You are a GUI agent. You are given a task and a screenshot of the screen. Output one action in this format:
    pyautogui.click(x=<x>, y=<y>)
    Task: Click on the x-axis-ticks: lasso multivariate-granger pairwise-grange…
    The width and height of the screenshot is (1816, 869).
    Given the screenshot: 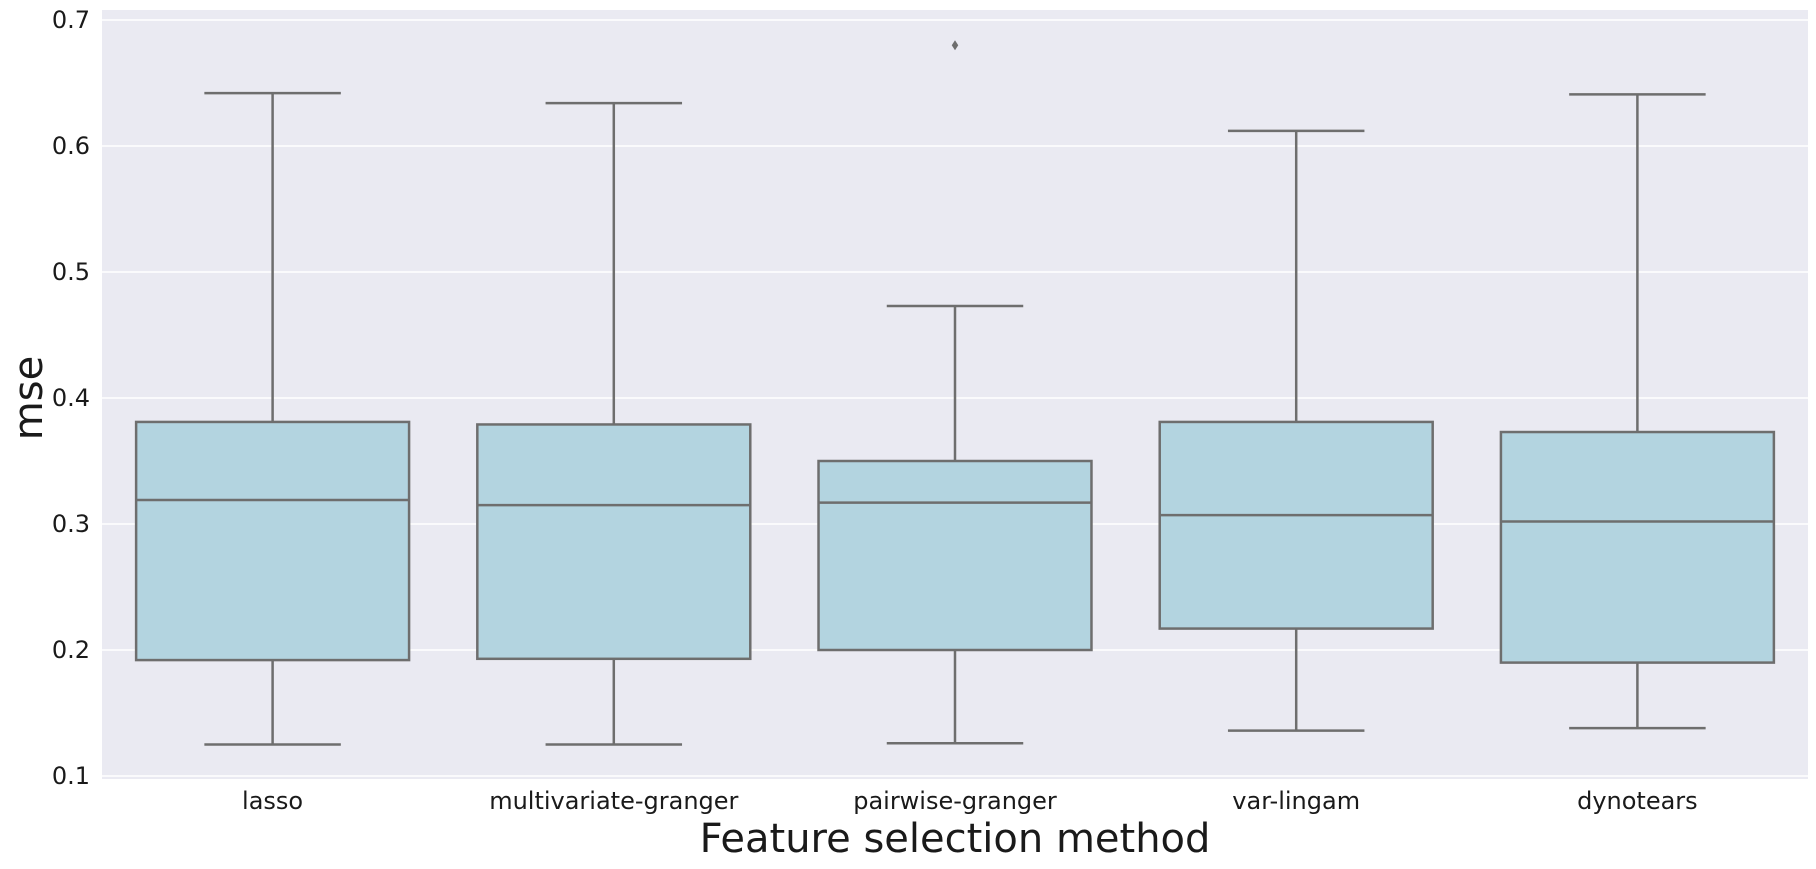 What is the action you would take?
    pyautogui.click(x=970, y=801)
    